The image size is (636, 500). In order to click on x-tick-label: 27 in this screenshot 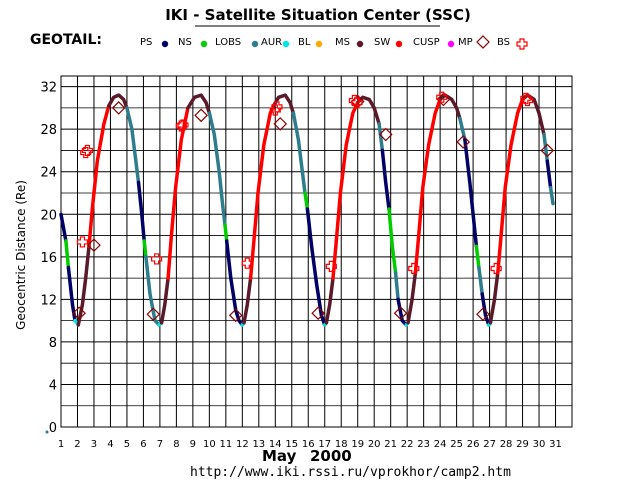, I will do `click(489, 444)`.